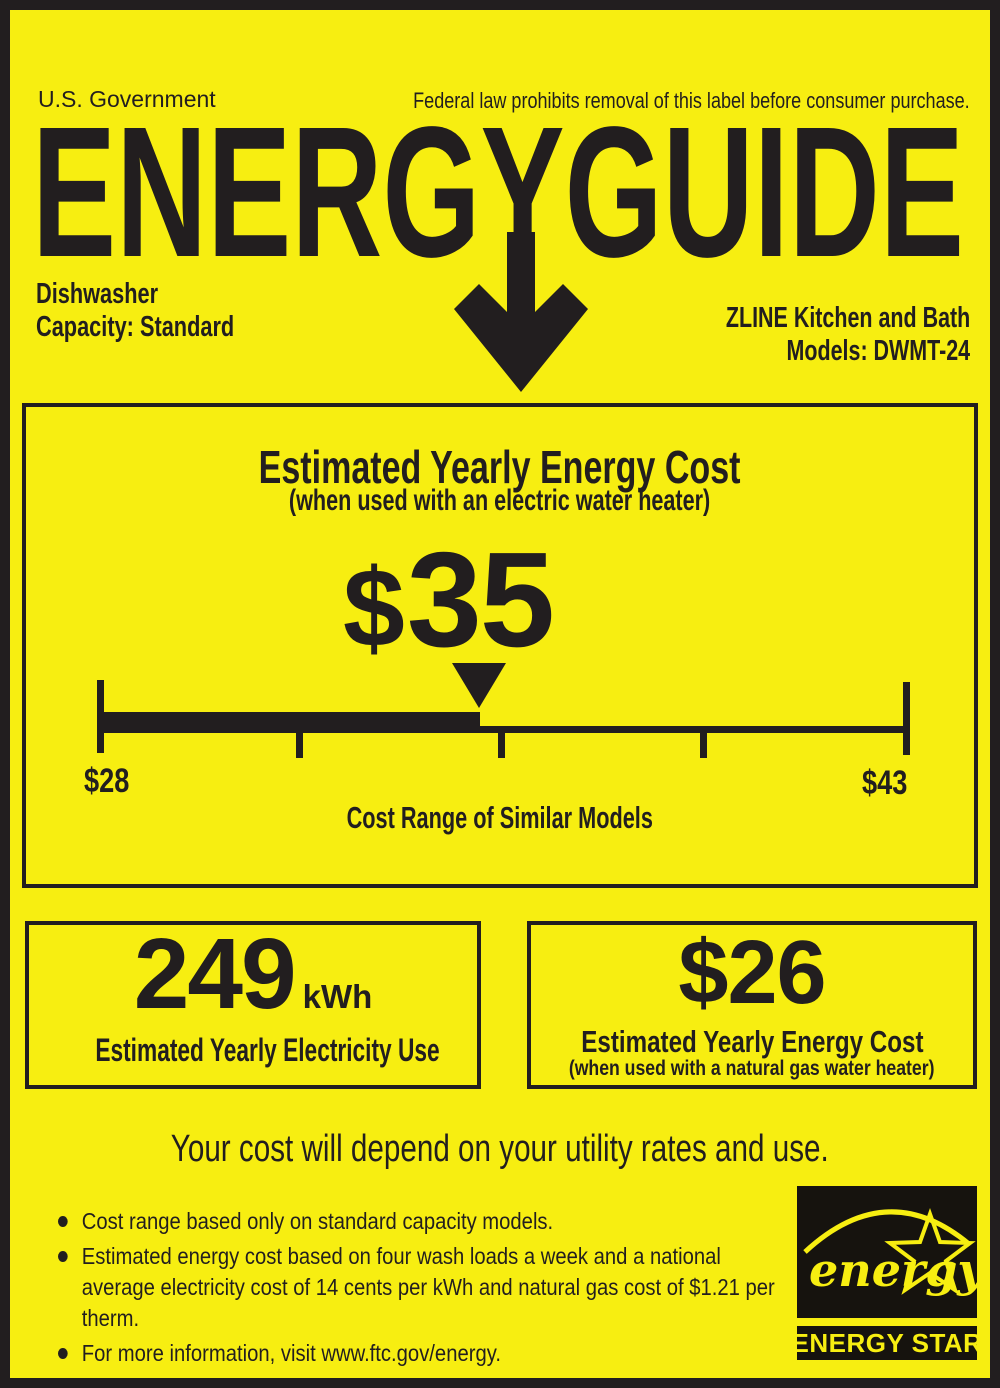 This screenshot has height=1388, width=1000. I want to click on model-number: Models: DWMT-24, so click(878, 351).